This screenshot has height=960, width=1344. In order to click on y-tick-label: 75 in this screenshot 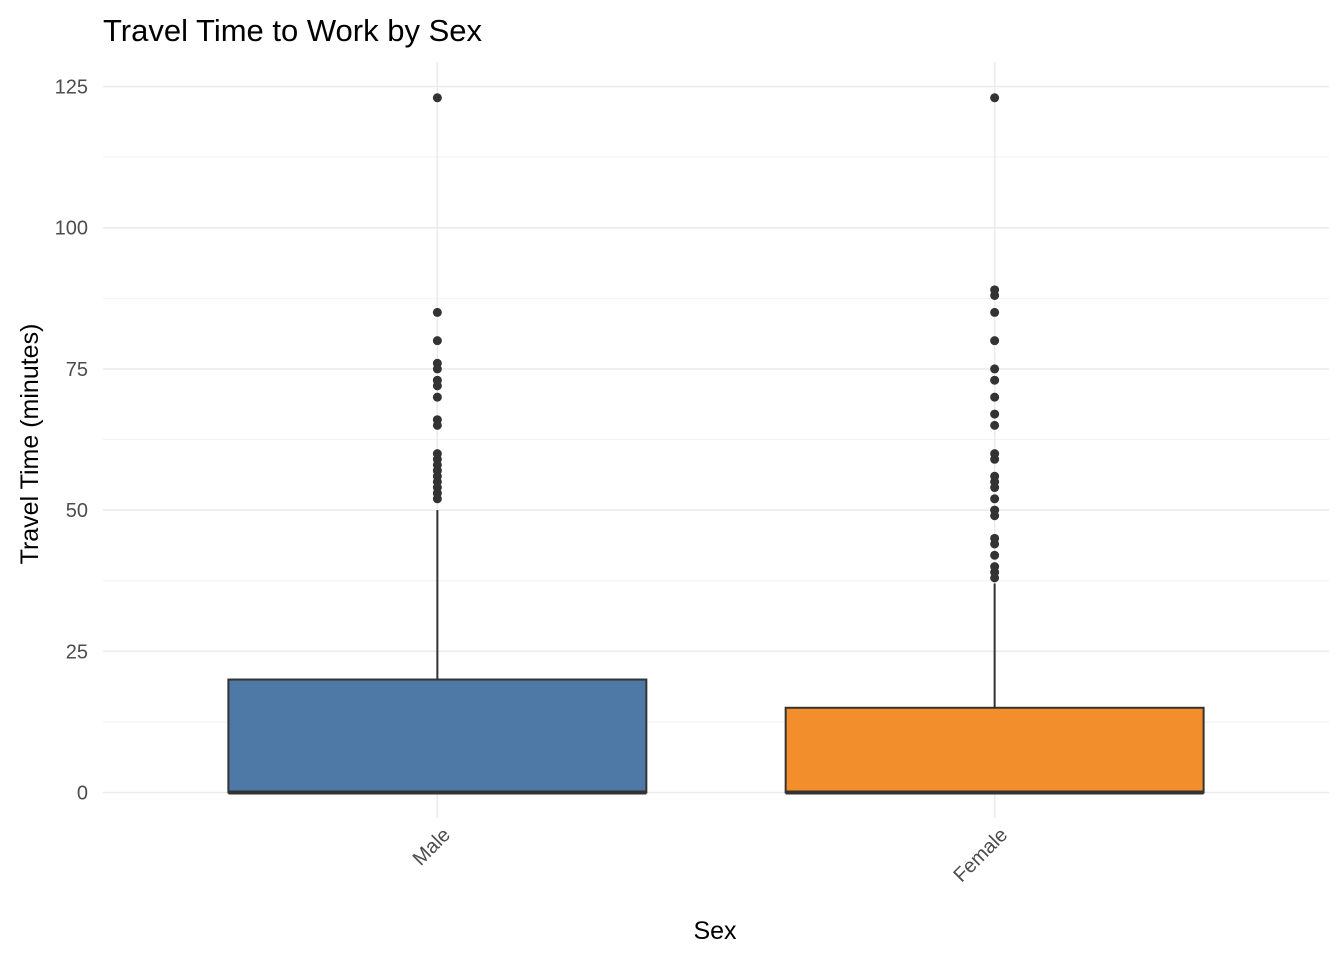, I will do `click(77, 370)`.